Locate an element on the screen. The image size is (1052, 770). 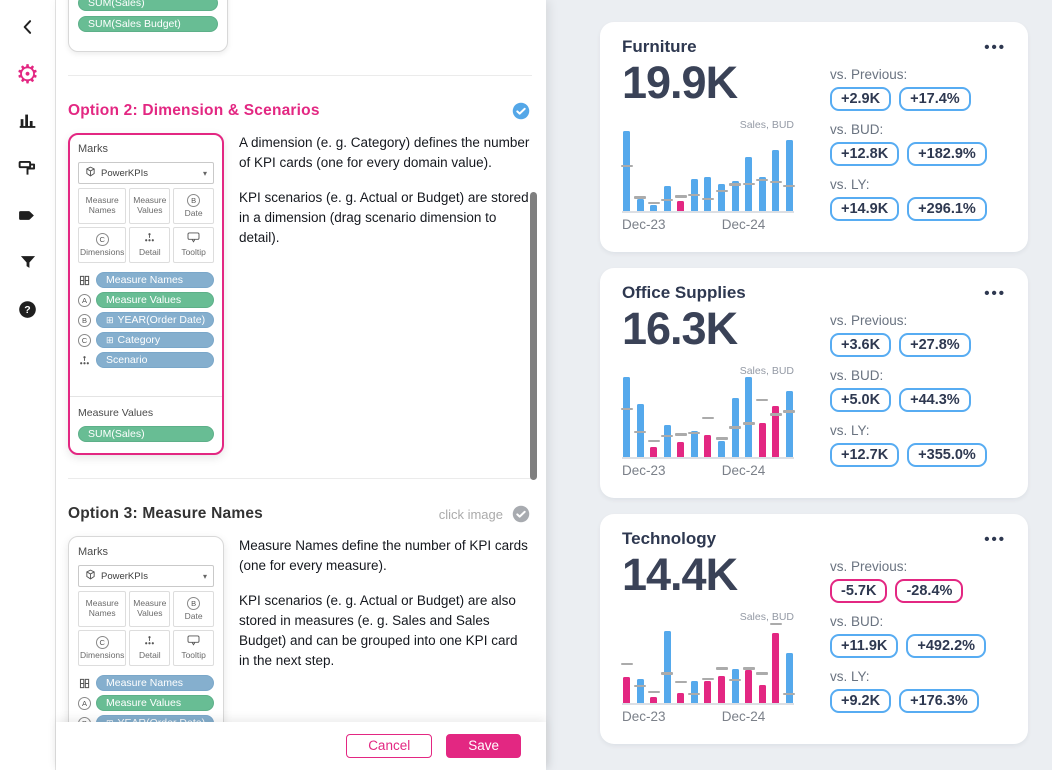
metric-badge: +44.3% is located at coordinates (935, 400).